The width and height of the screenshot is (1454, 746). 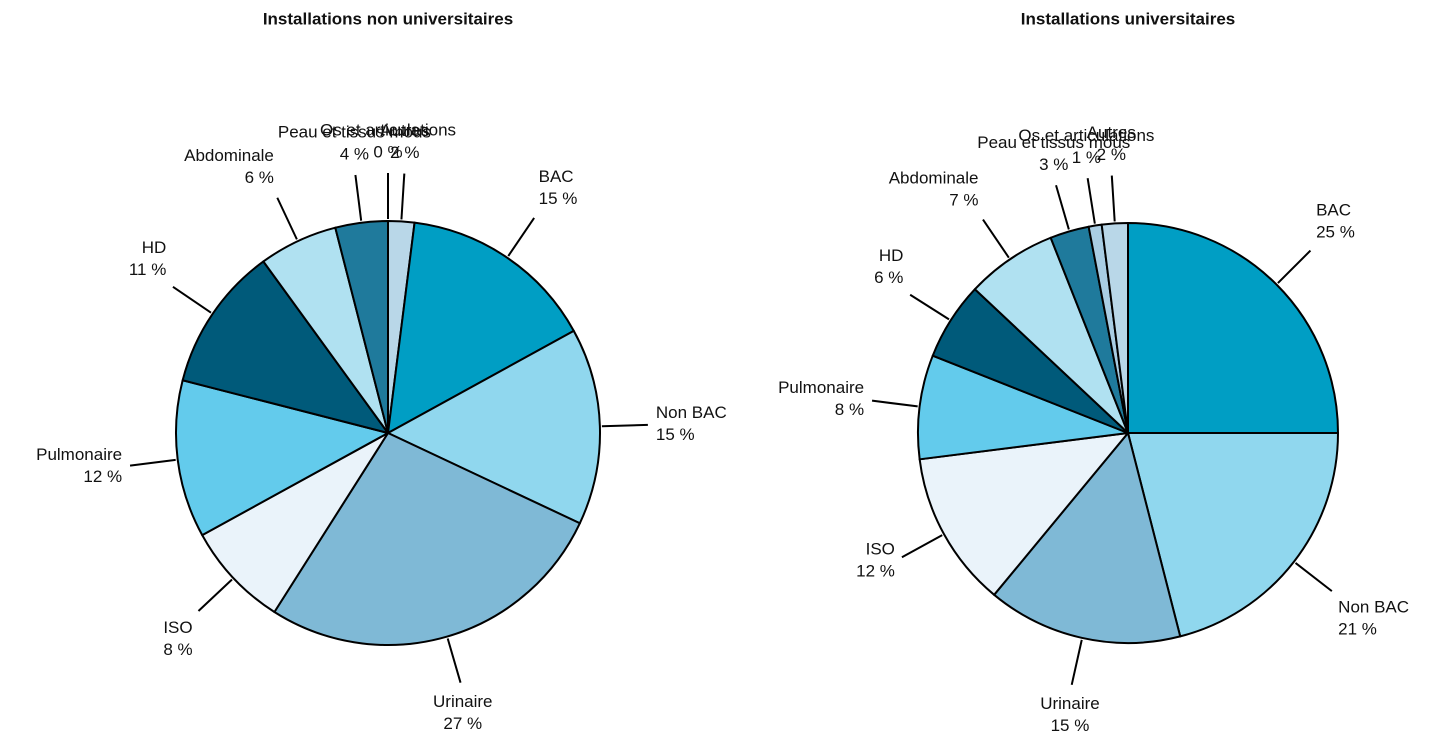 What do you see at coordinates (1357, 629) in the screenshot?
I see `slice-value-label: 21 %` at bounding box center [1357, 629].